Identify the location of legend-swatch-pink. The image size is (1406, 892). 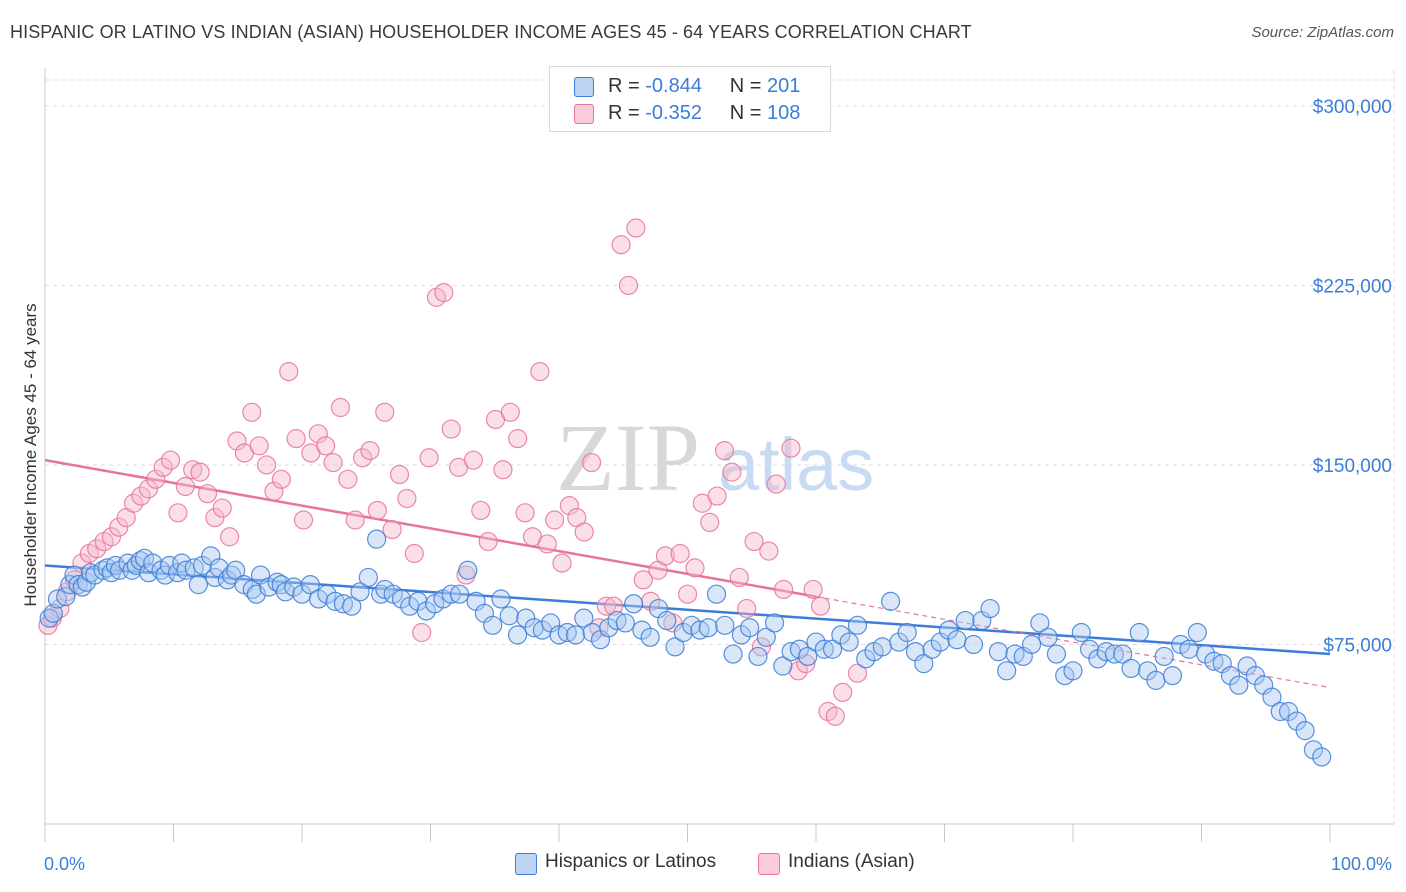
(584, 114).